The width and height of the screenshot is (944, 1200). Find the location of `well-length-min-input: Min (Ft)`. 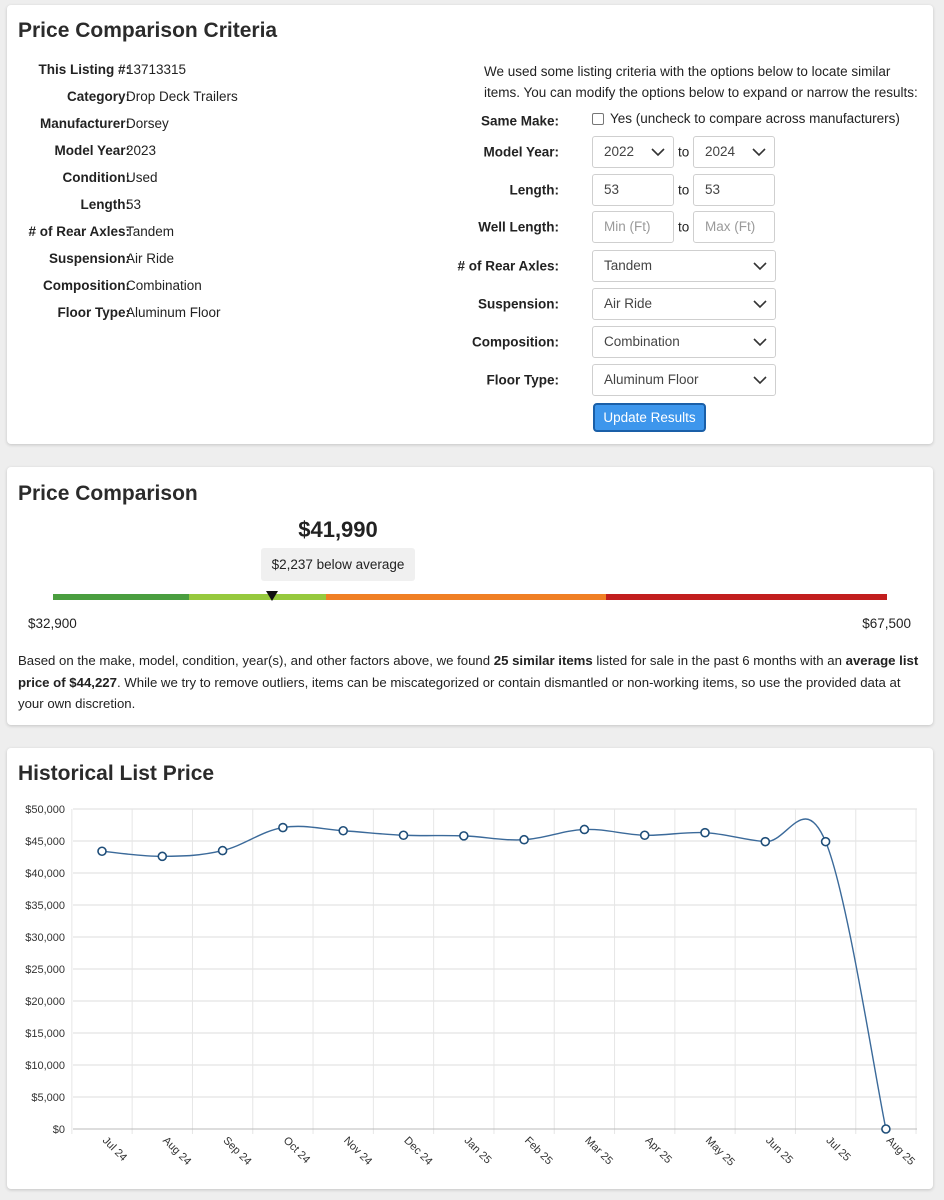

well-length-min-input: Min (Ft) is located at coordinates (633, 227).